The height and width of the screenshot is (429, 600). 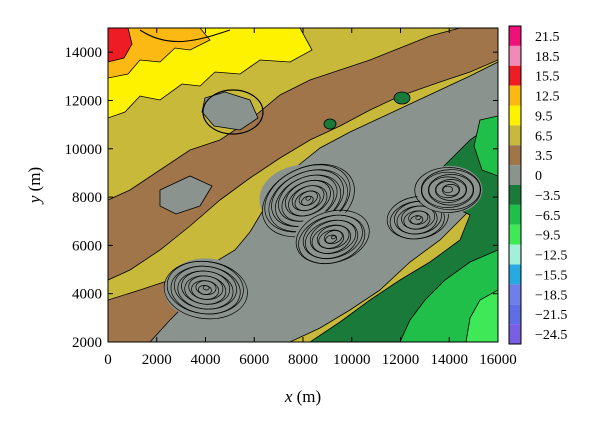 What do you see at coordinates (547, 216) in the screenshot?
I see `colorbar-label: −6.5` at bounding box center [547, 216].